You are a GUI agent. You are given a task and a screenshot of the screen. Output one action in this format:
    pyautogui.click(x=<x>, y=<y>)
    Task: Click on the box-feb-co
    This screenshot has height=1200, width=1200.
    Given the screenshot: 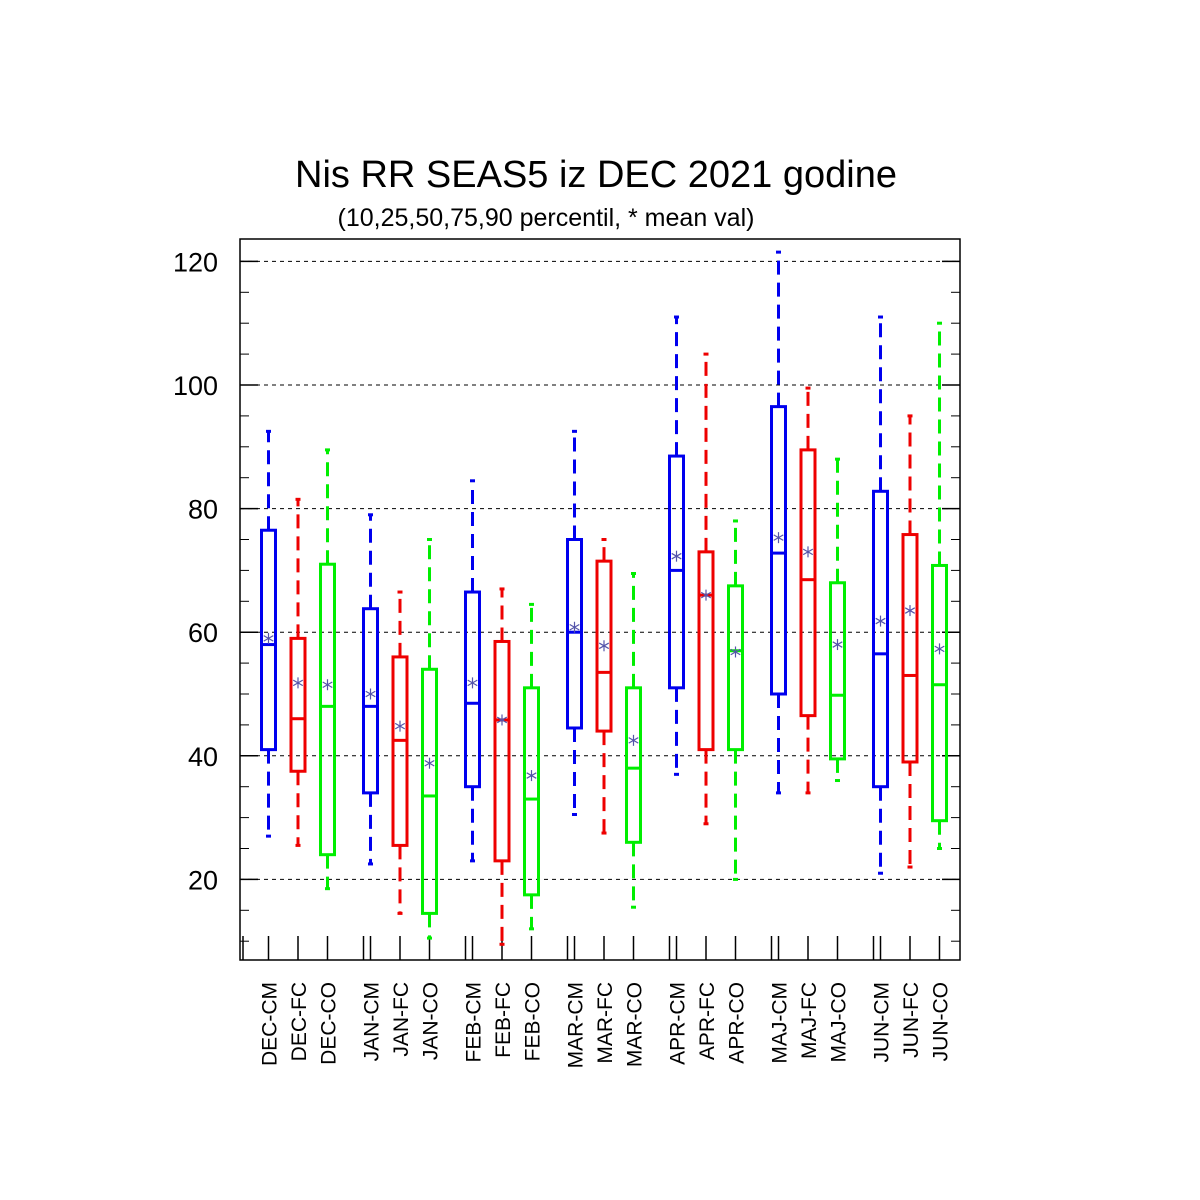 What is the action you would take?
    pyautogui.click(x=531, y=766)
    